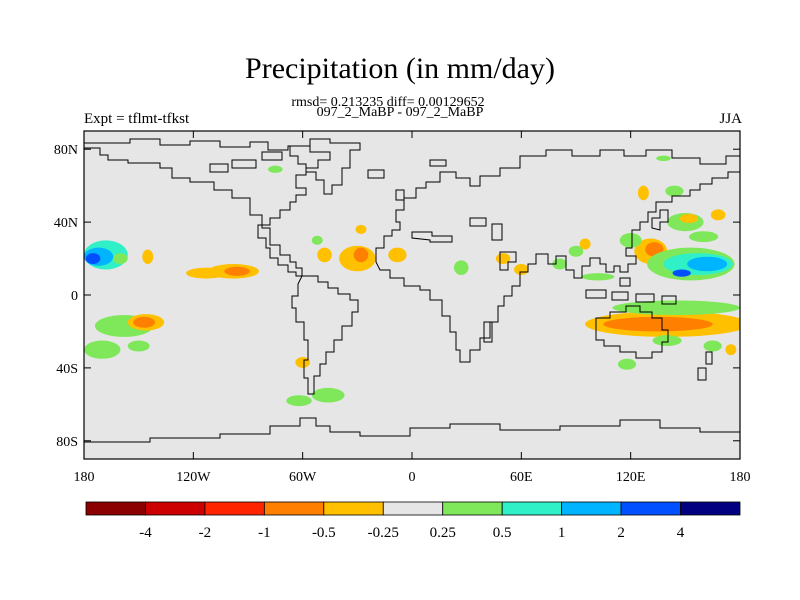 This screenshot has height=600, width=800. I want to click on colorbar-label: -4, so click(145, 533).